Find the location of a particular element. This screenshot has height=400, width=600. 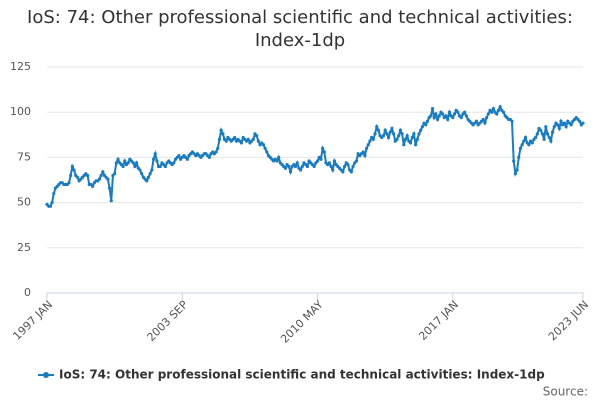

legend-marker is located at coordinates (46, 375).